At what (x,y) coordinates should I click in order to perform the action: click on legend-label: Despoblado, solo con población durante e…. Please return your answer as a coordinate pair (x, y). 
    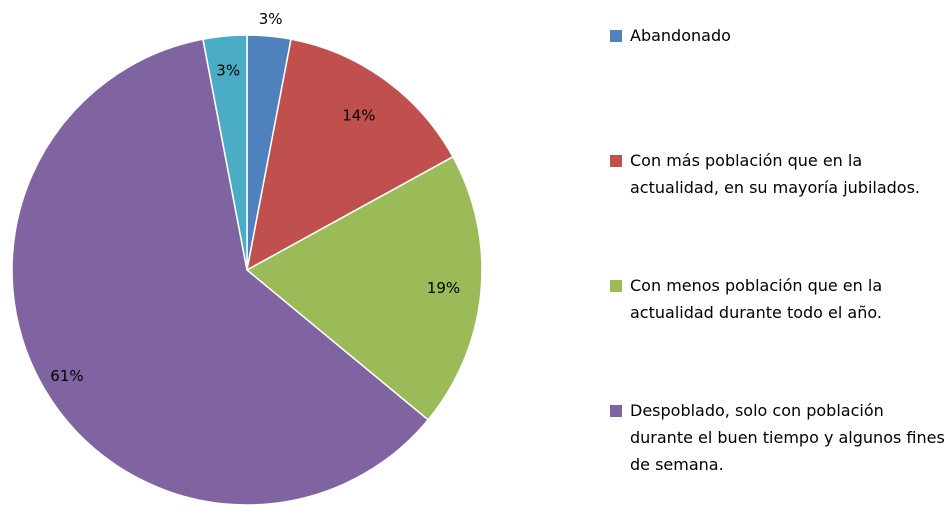
    Looking at the image, I should click on (787, 437).